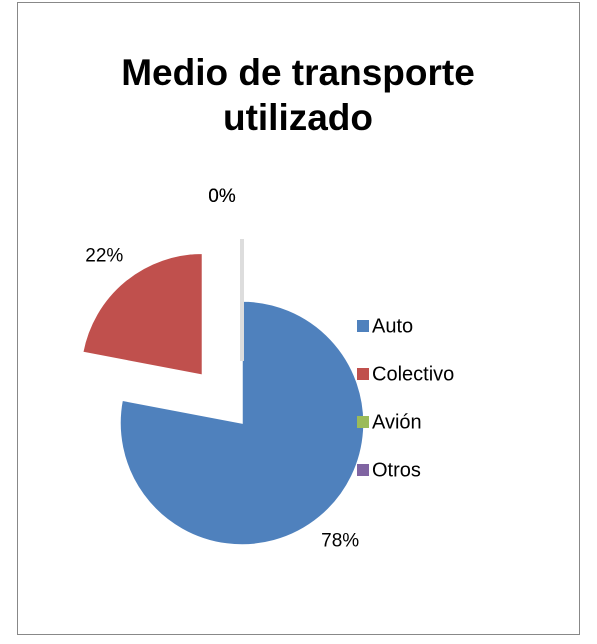 The width and height of the screenshot is (597, 644). I want to click on legend-label: Auto, so click(392, 326).